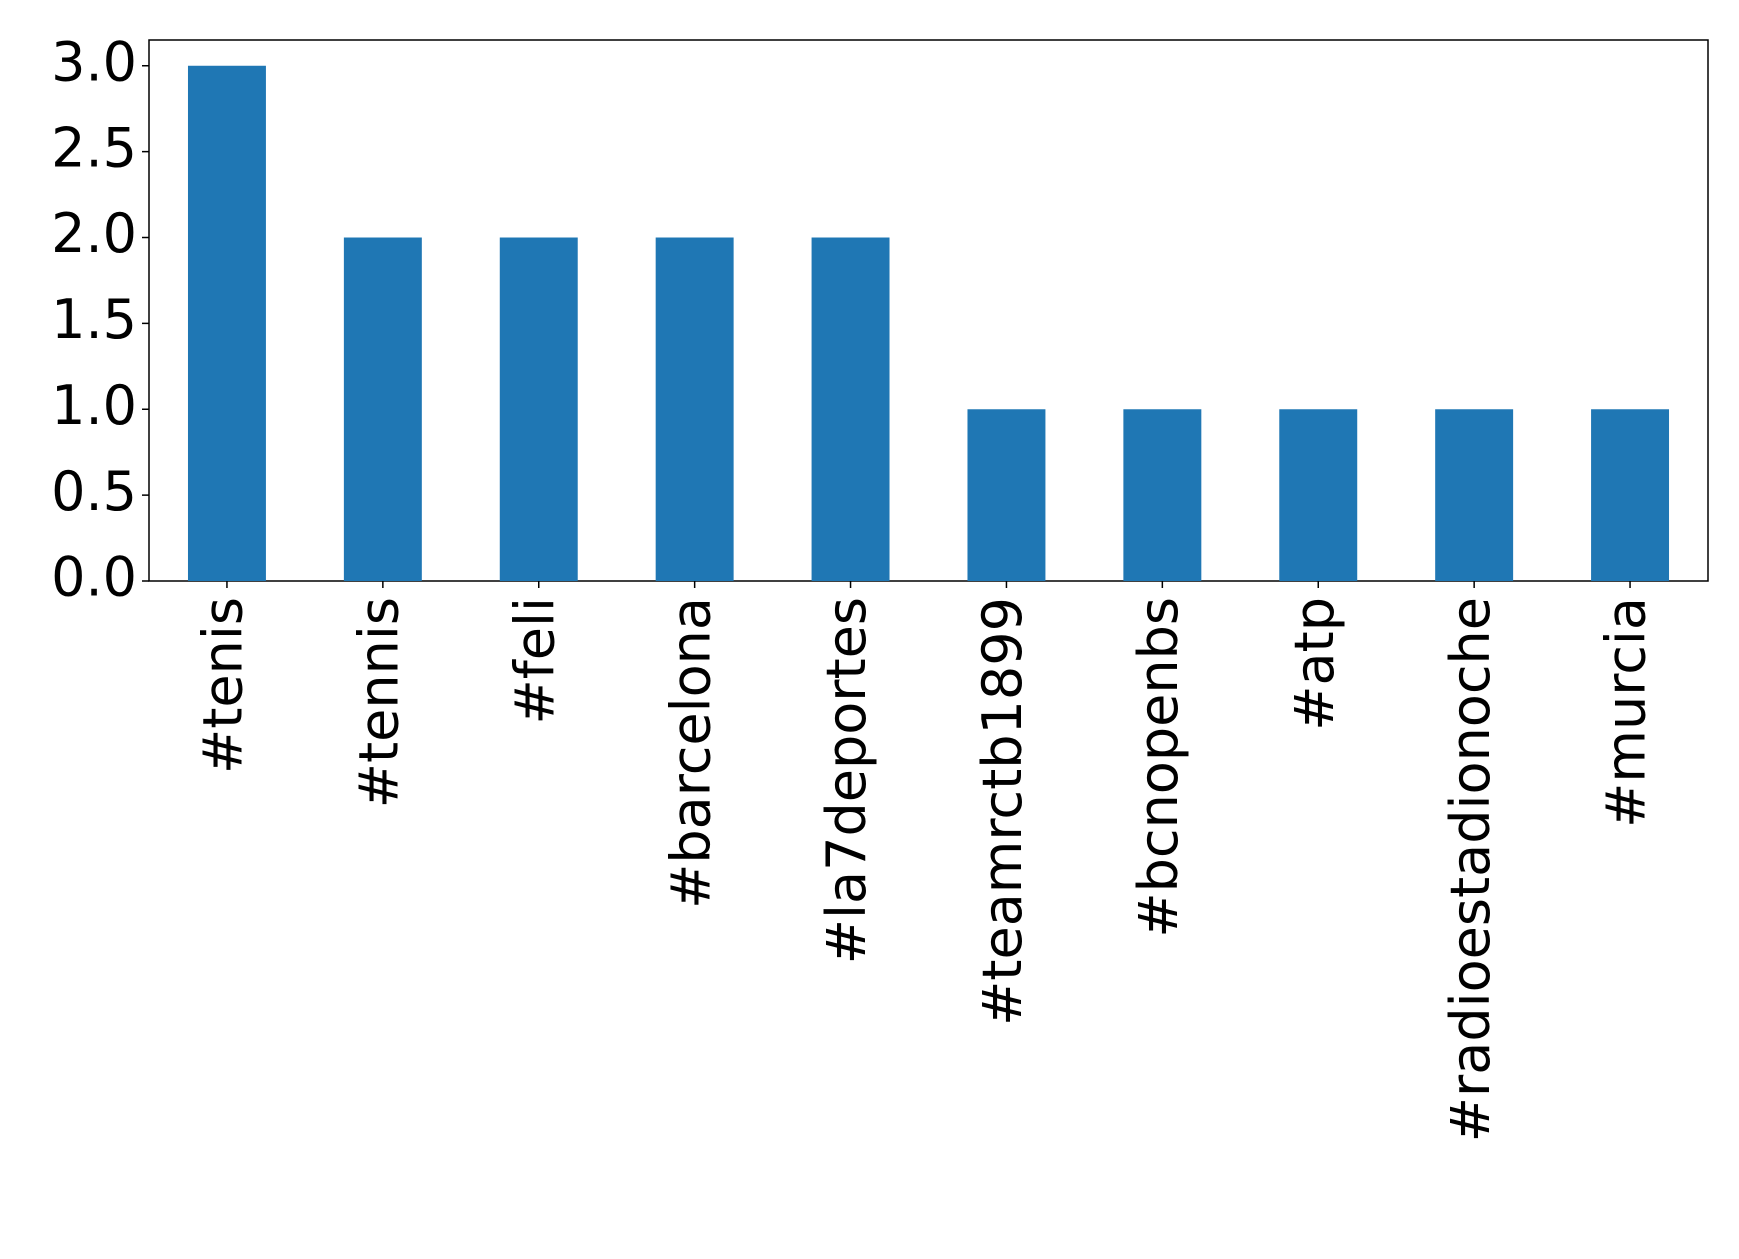  I want to click on x-tick-label: #teamrctb1899, so click(1002, 811).